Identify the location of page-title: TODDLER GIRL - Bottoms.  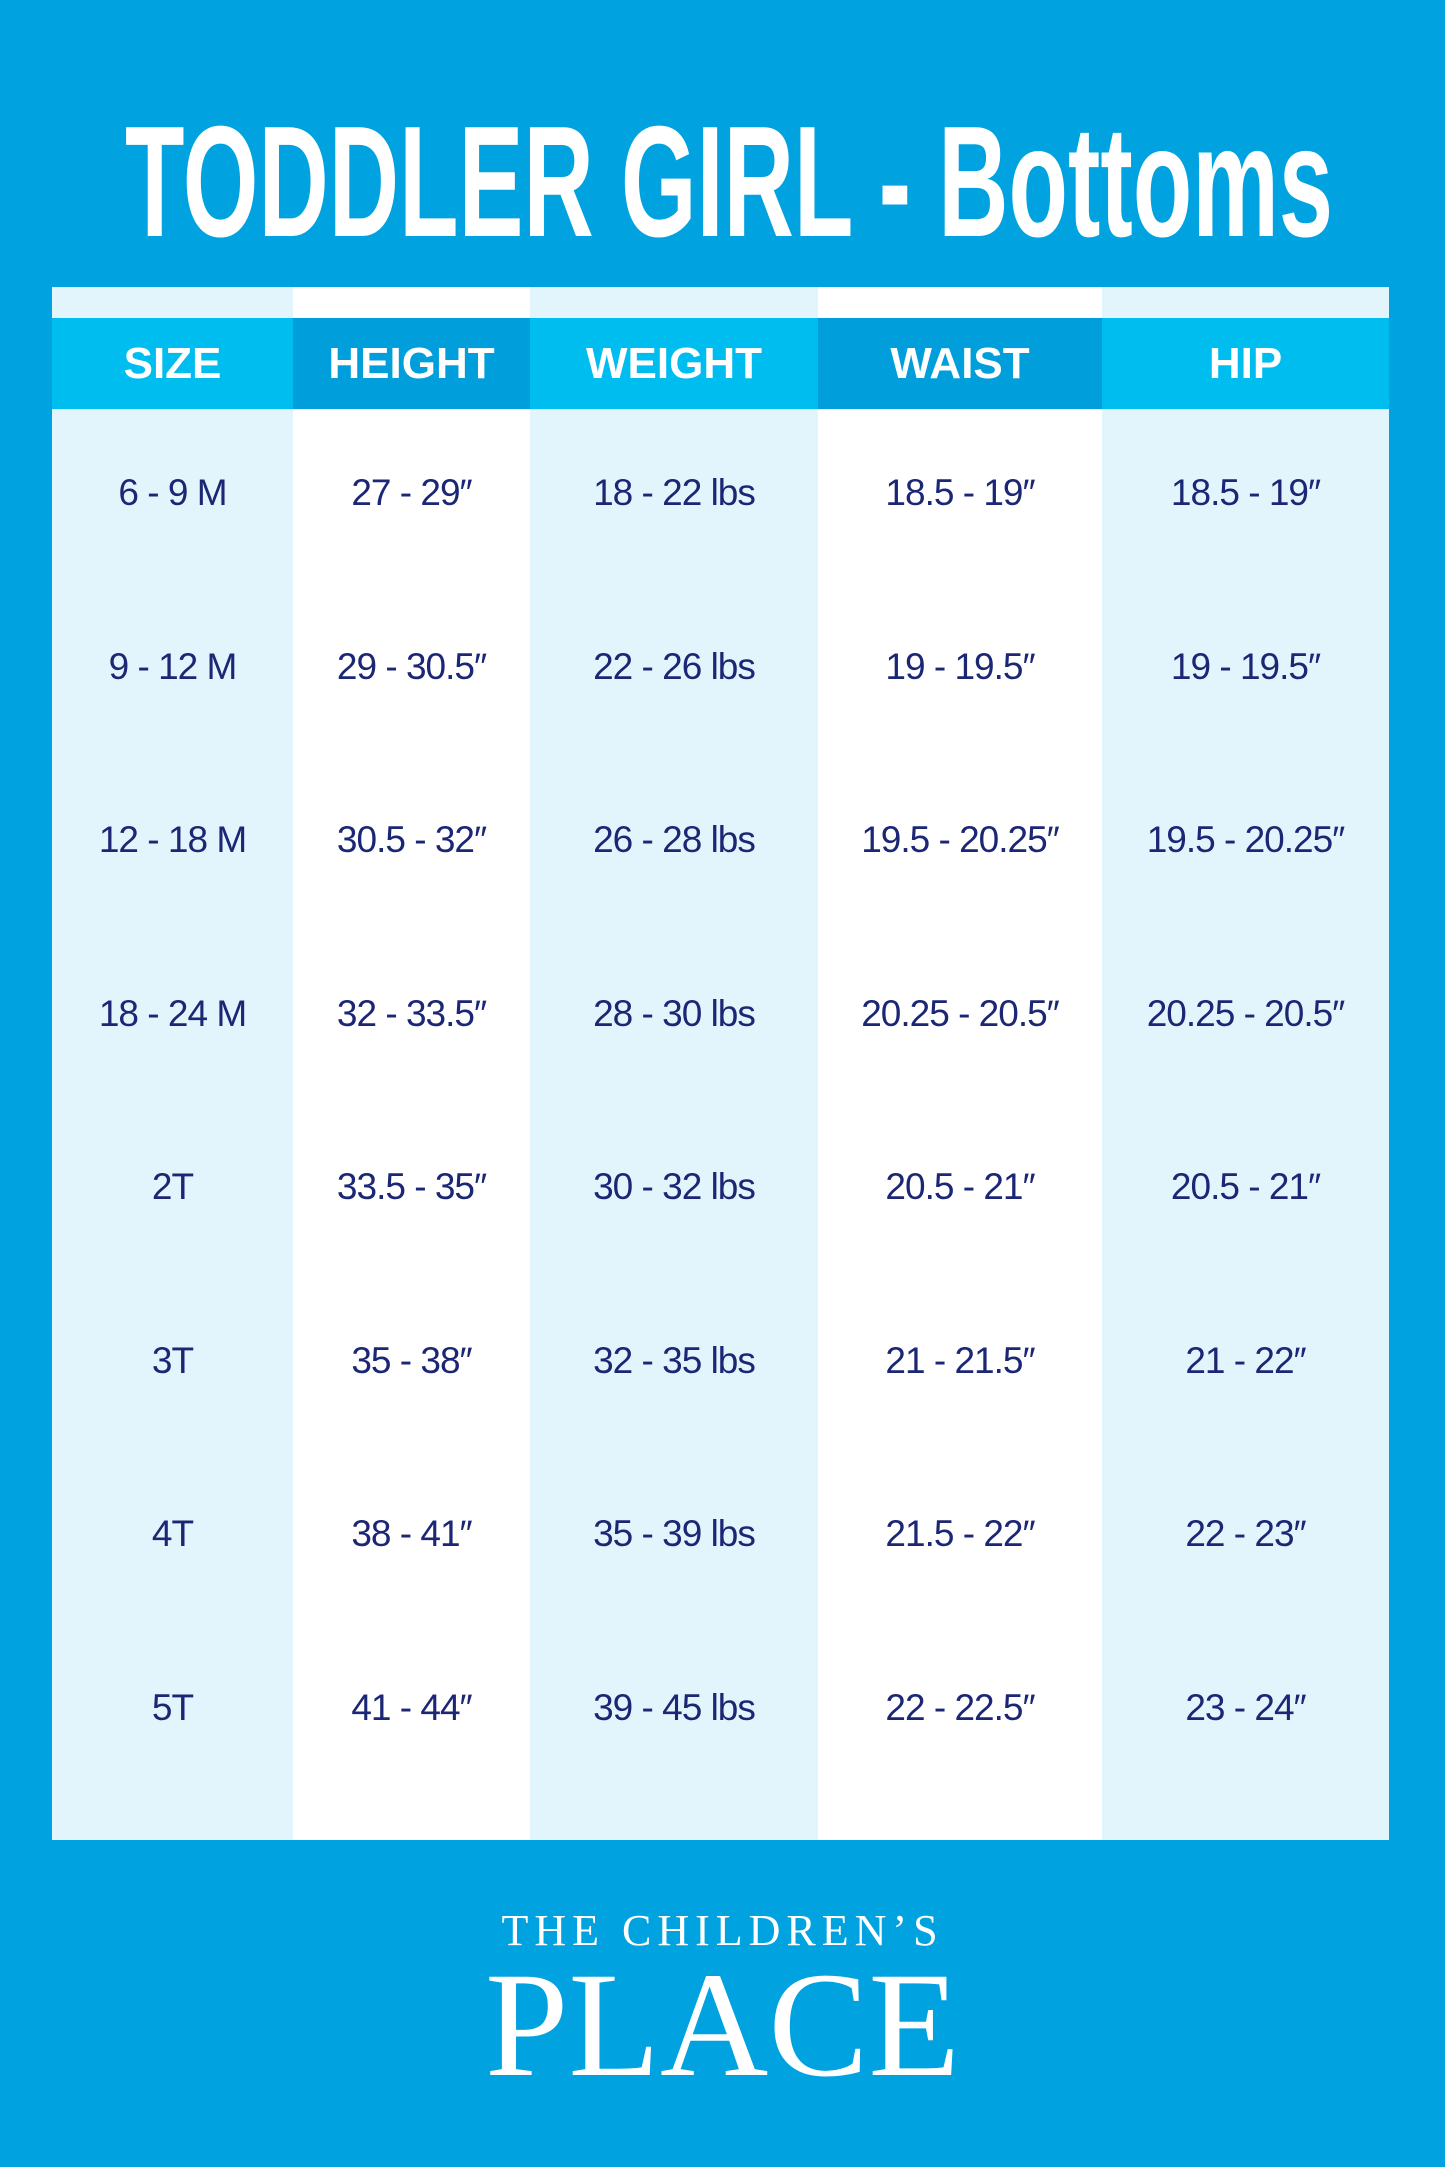
(722, 170).